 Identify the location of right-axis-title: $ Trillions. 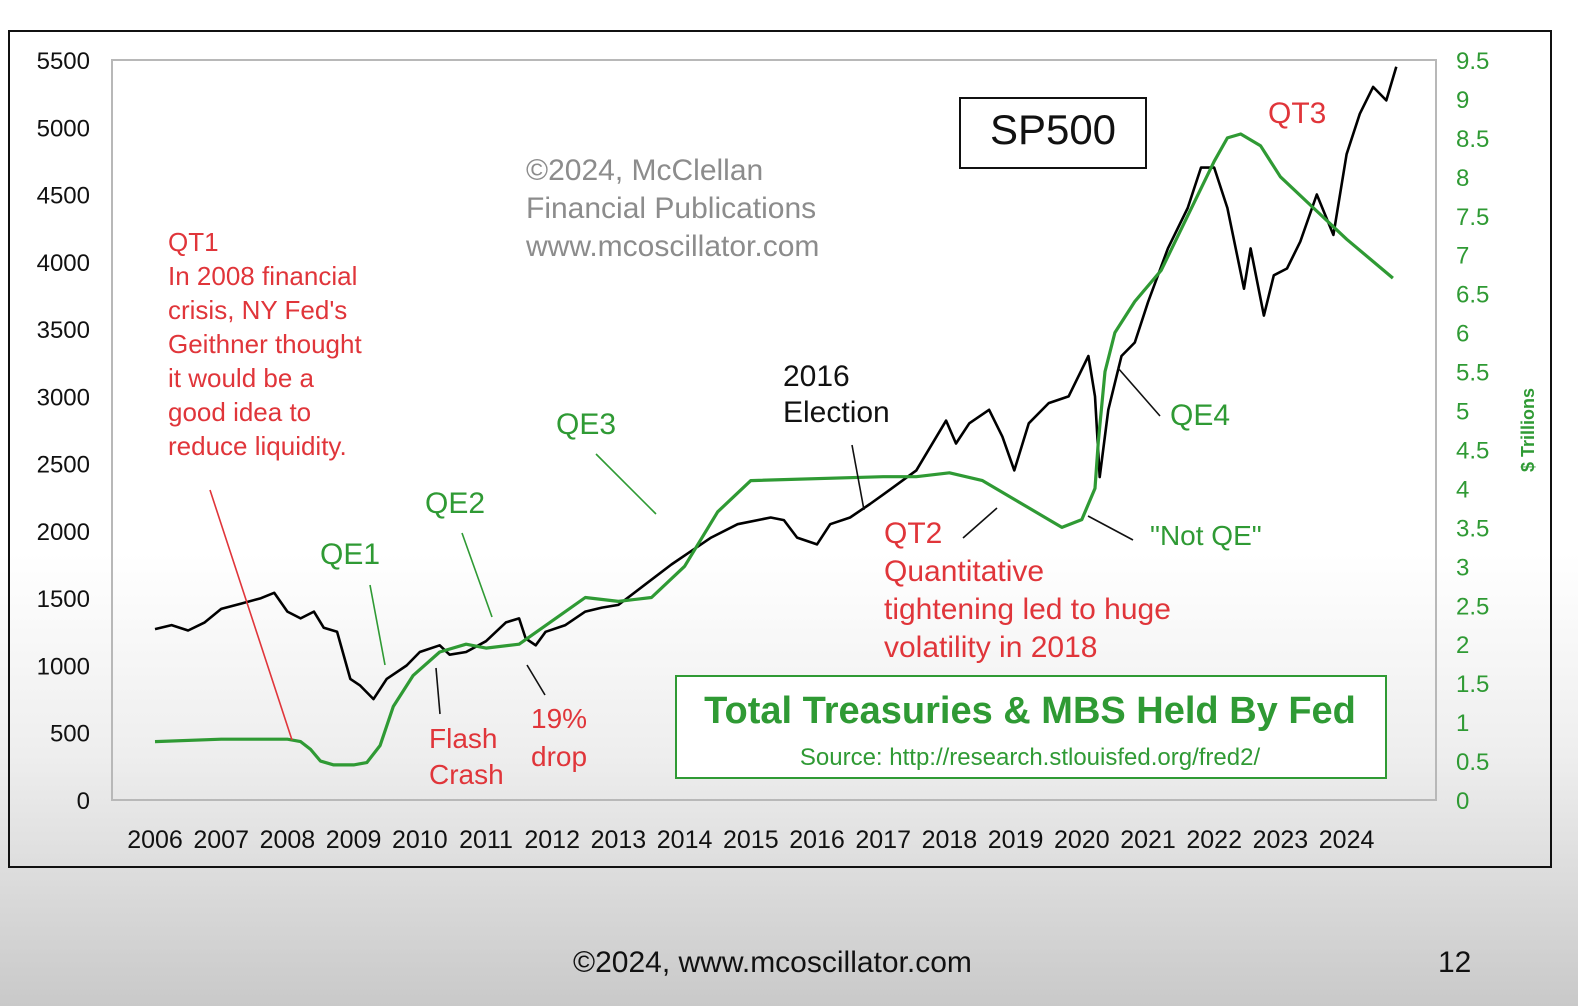
(1528, 430).